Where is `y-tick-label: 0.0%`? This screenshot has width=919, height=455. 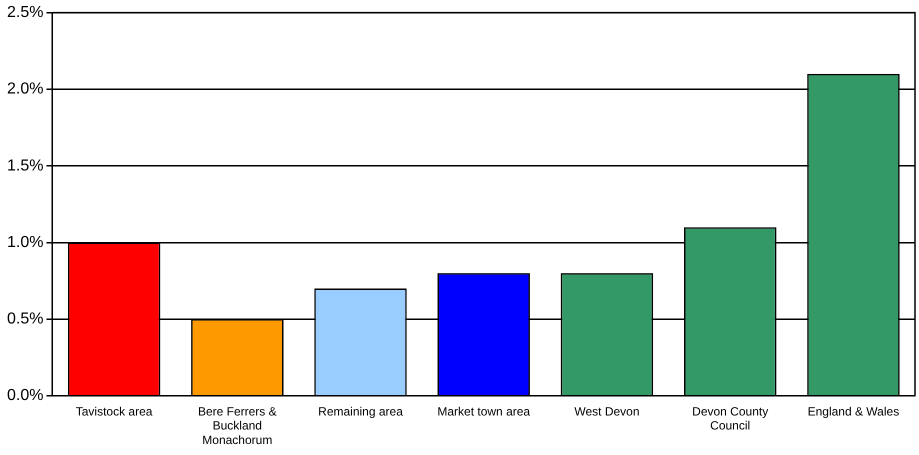
y-tick-label: 0.0% is located at coordinates (25, 395).